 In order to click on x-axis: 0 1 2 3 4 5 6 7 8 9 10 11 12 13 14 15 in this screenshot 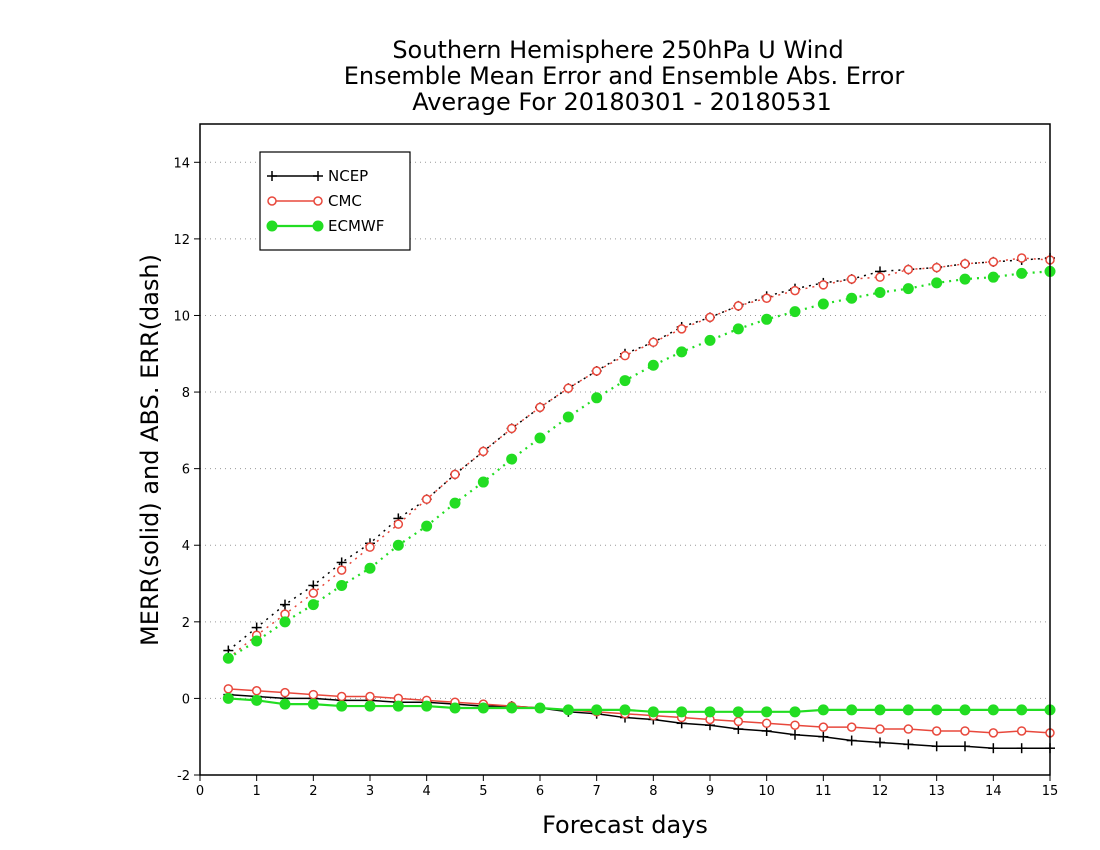, I will do `click(627, 787)`.